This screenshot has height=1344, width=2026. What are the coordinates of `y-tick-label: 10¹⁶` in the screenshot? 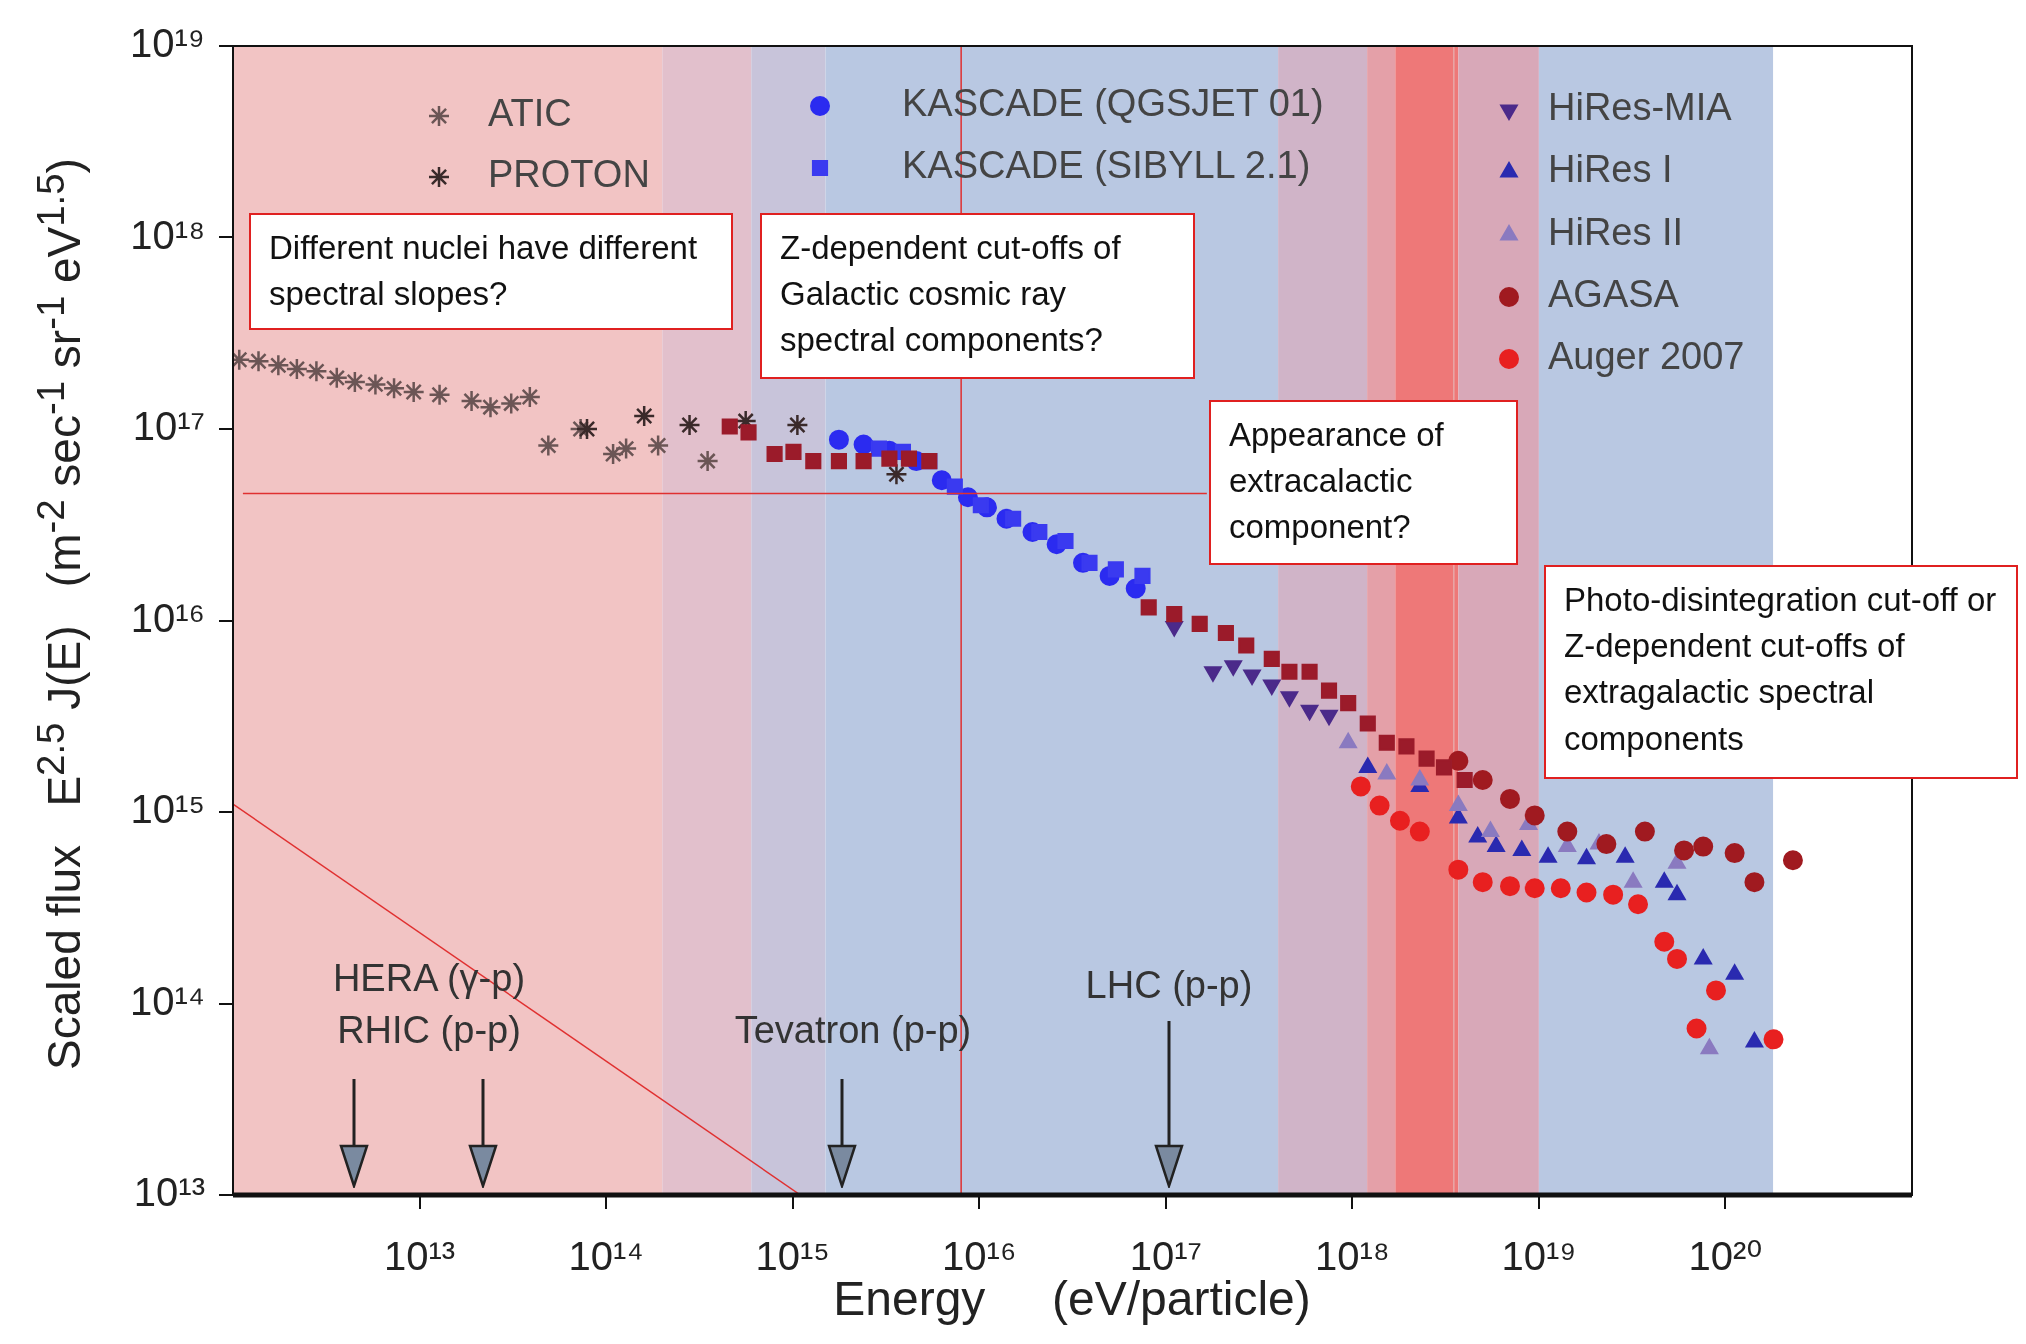 It's located at (167, 617).